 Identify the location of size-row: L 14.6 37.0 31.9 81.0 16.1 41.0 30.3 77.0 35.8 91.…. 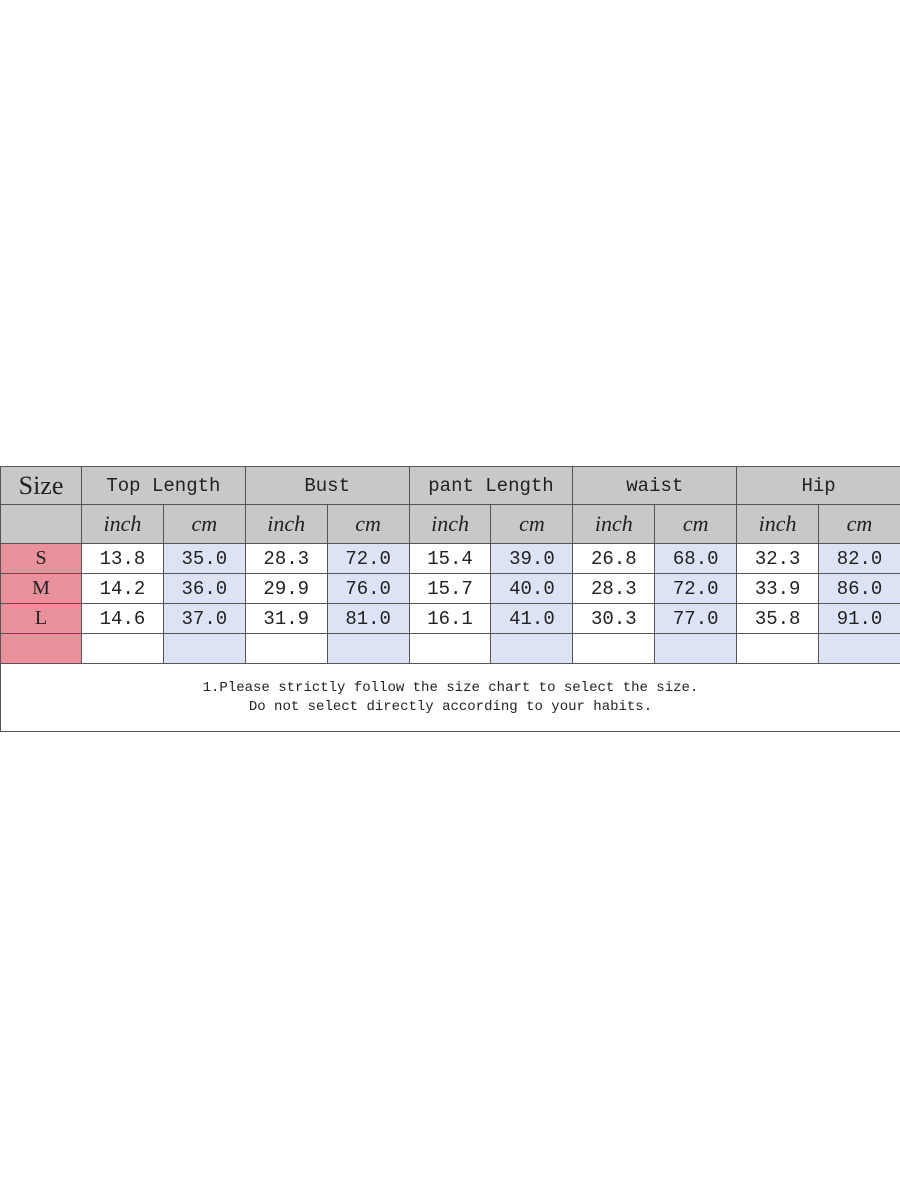
(450, 618).